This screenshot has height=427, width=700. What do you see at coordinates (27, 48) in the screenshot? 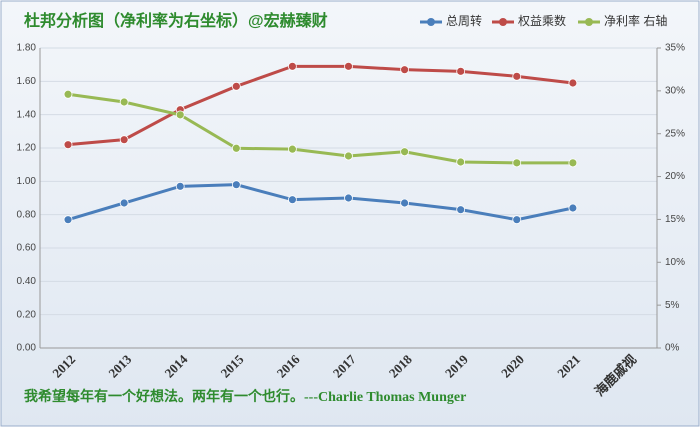
I see `y-tick-label: 1.80` at bounding box center [27, 48].